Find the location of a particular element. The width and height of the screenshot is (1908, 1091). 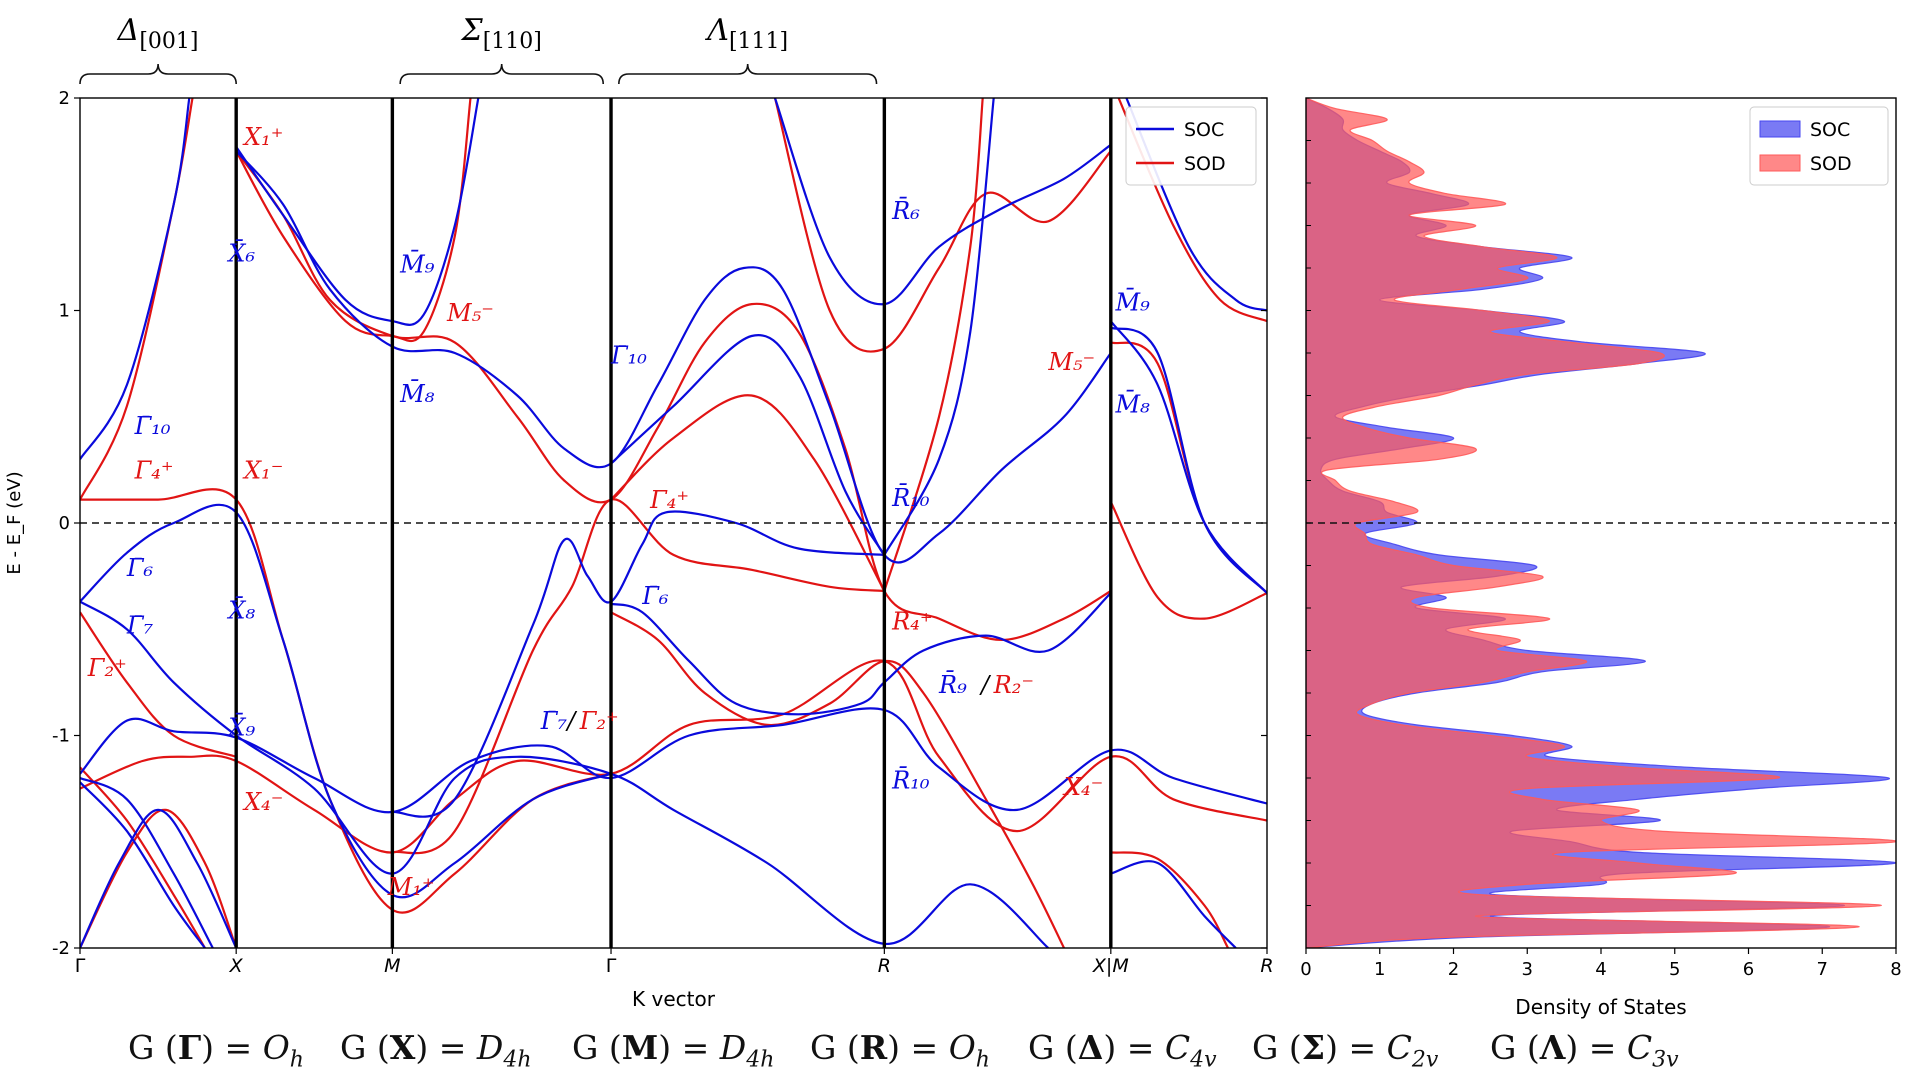

kpoint-label: Γ is located at coordinates (611, 966).